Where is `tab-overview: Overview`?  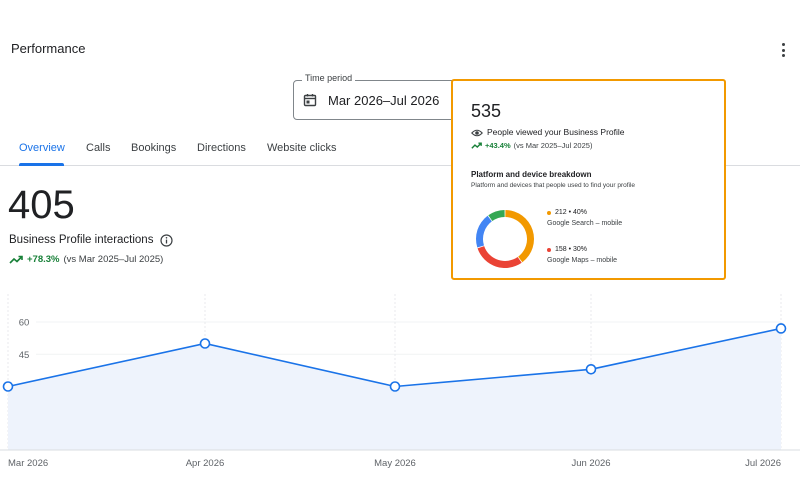 tab-overview: Overview is located at coordinates (42, 148).